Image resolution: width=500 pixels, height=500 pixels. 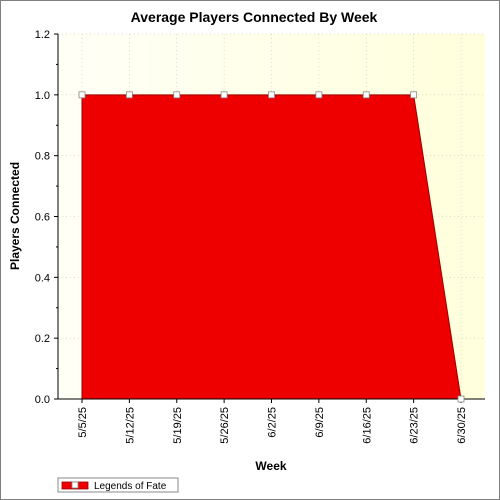 What do you see at coordinates (42, 278) in the screenshot?
I see `y-tick-label: 0.4` at bounding box center [42, 278].